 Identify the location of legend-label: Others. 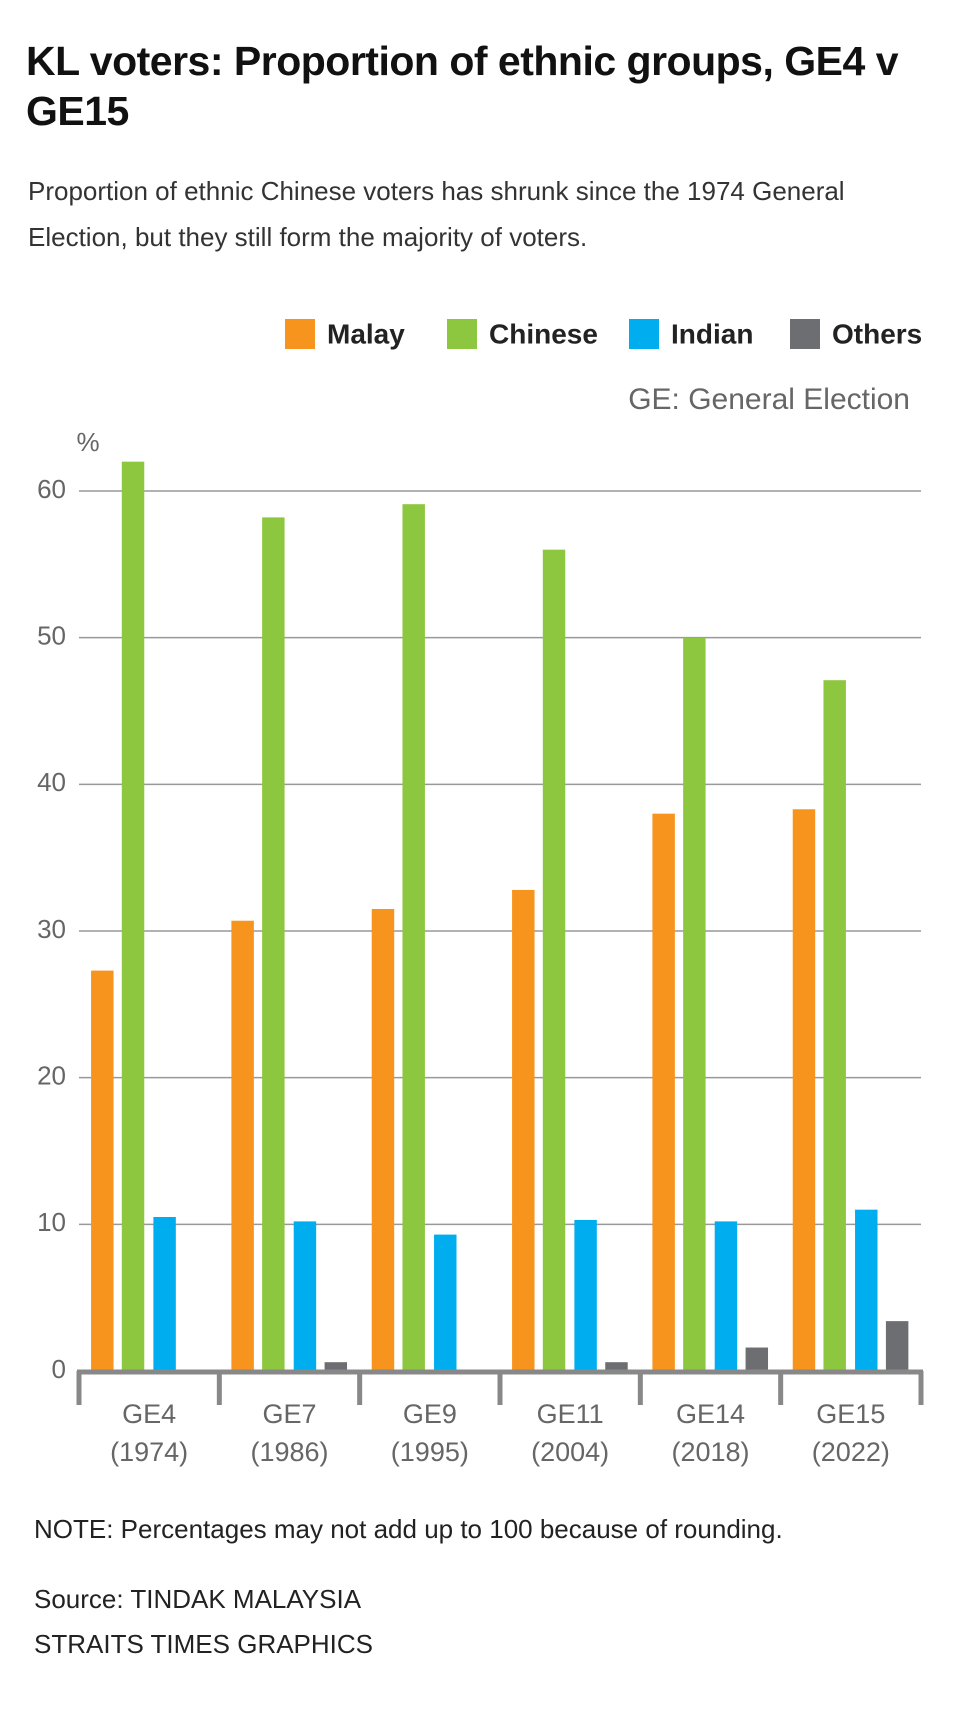
(877, 333).